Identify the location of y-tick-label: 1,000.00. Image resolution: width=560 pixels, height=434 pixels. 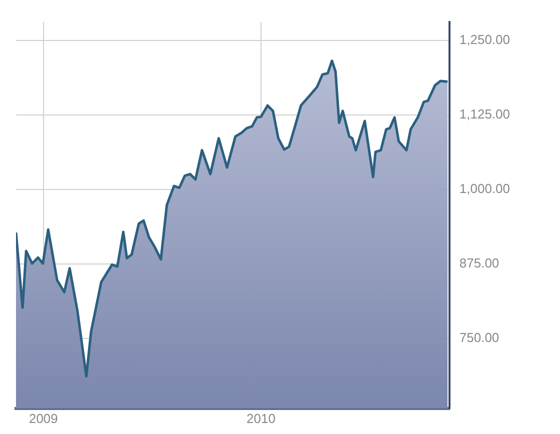
(484, 188).